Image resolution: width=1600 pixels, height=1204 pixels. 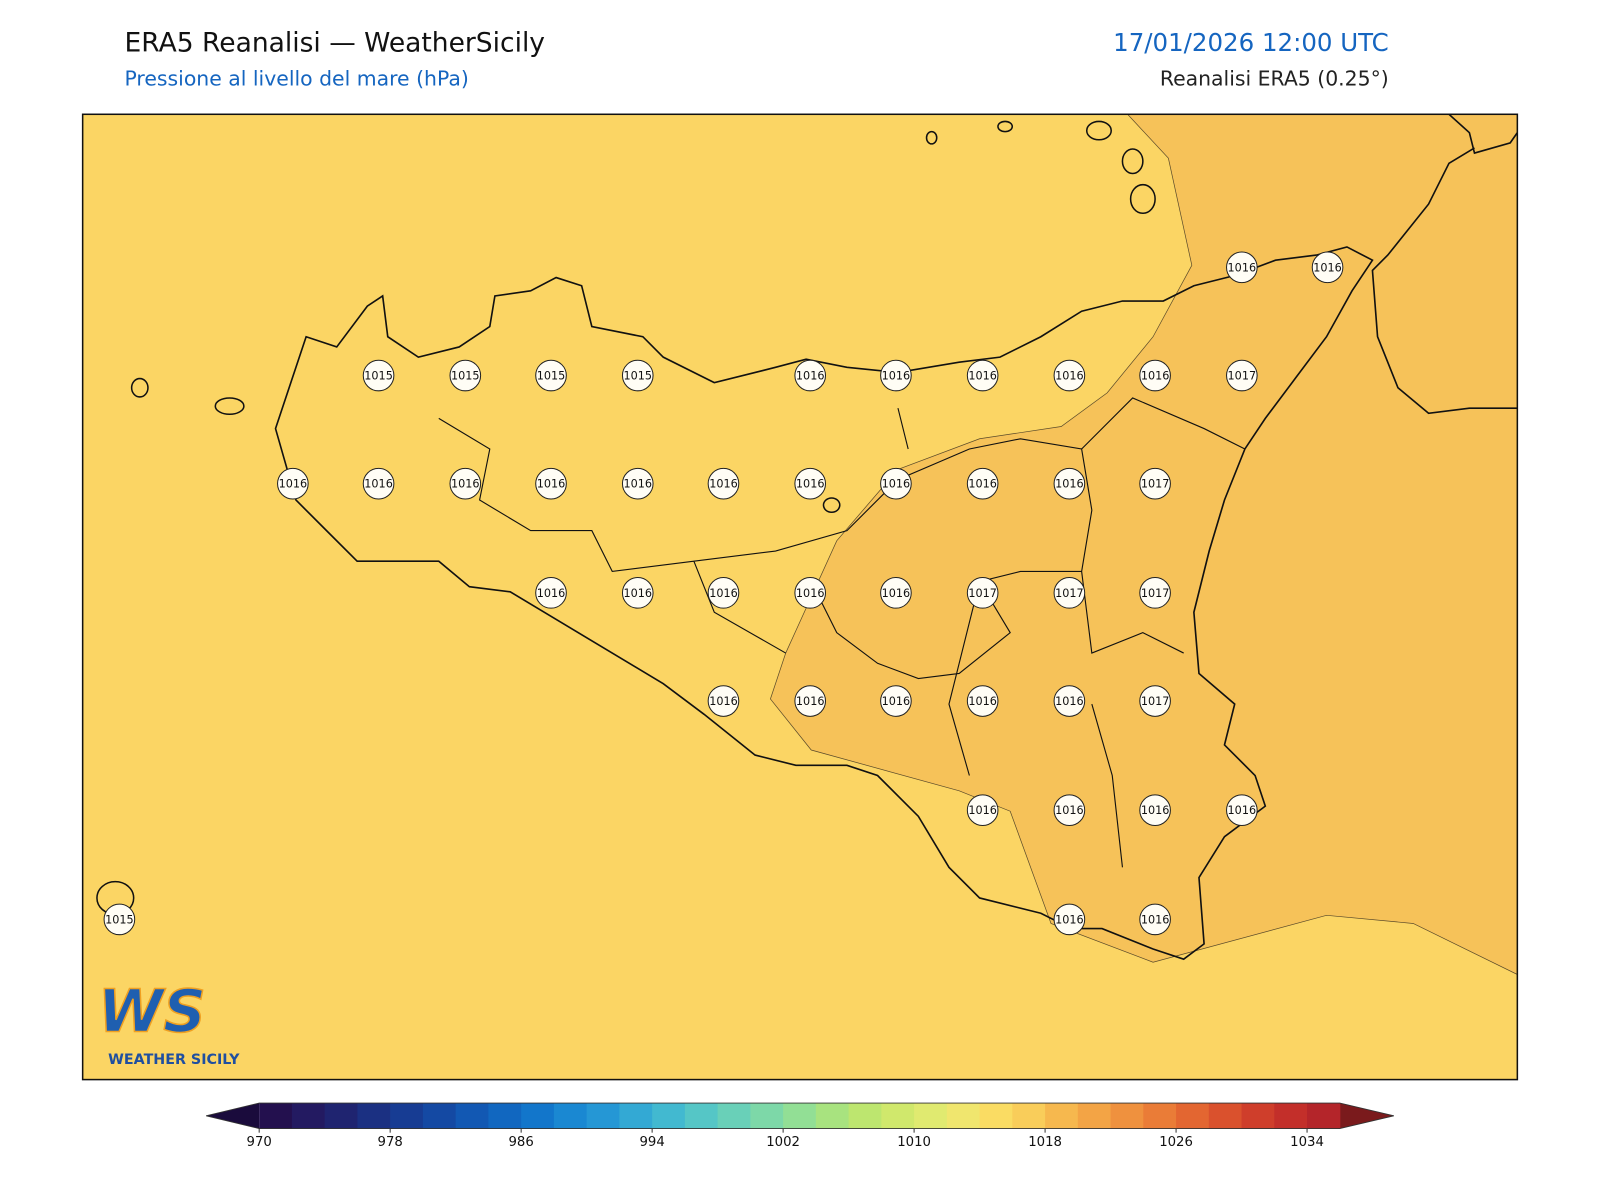 What do you see at coordinates (1307, 1142) in the screenshot?
I see `colorbar-tick-label: 1034` at bounding box center [1307, 1142].